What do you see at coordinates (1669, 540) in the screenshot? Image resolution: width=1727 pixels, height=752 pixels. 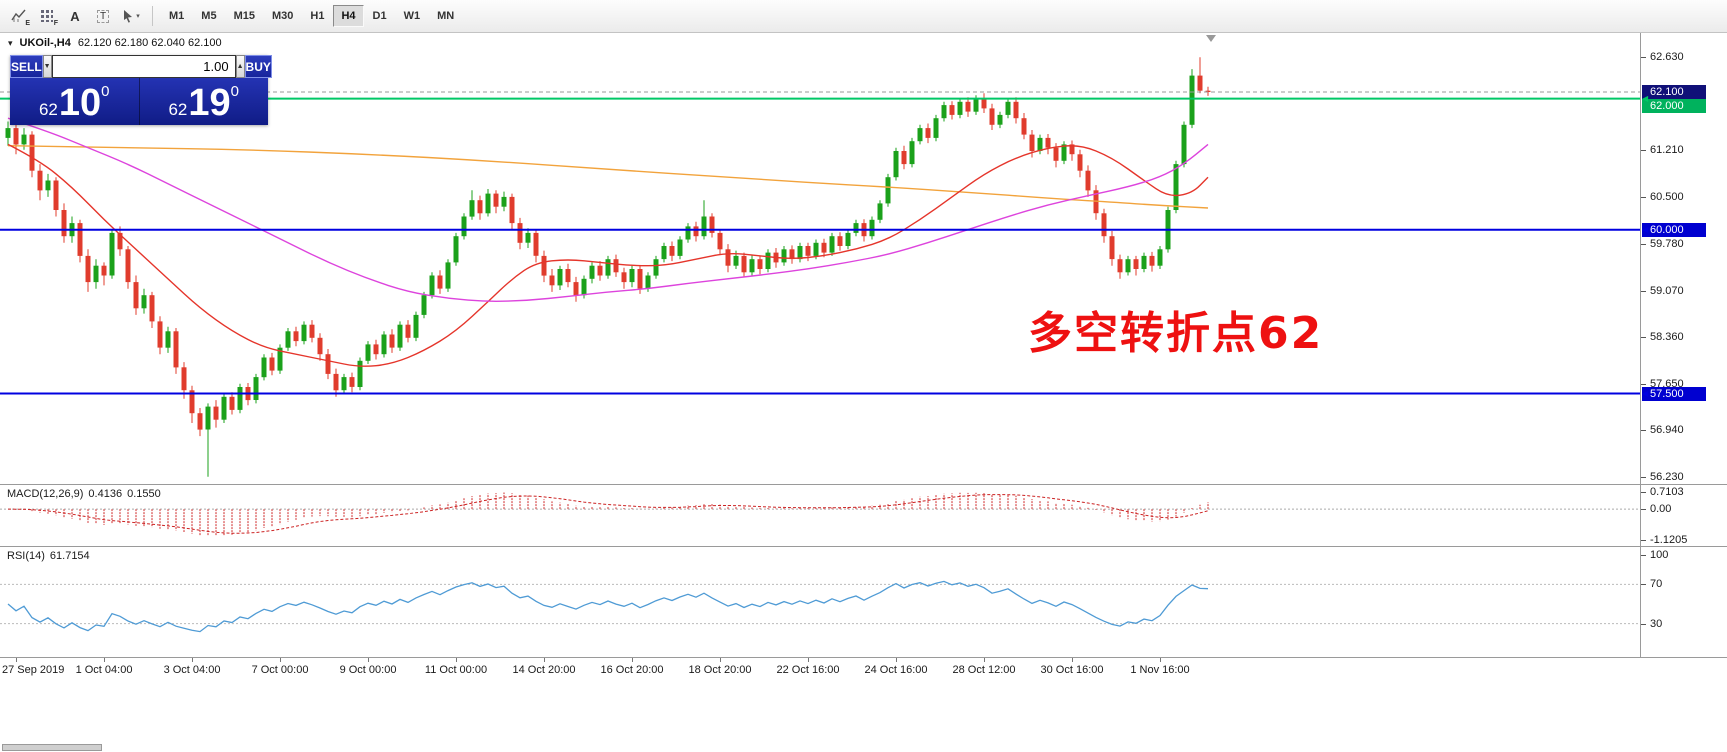 I see `axis-label: -1.1205` at bounding box center [1669, 540].